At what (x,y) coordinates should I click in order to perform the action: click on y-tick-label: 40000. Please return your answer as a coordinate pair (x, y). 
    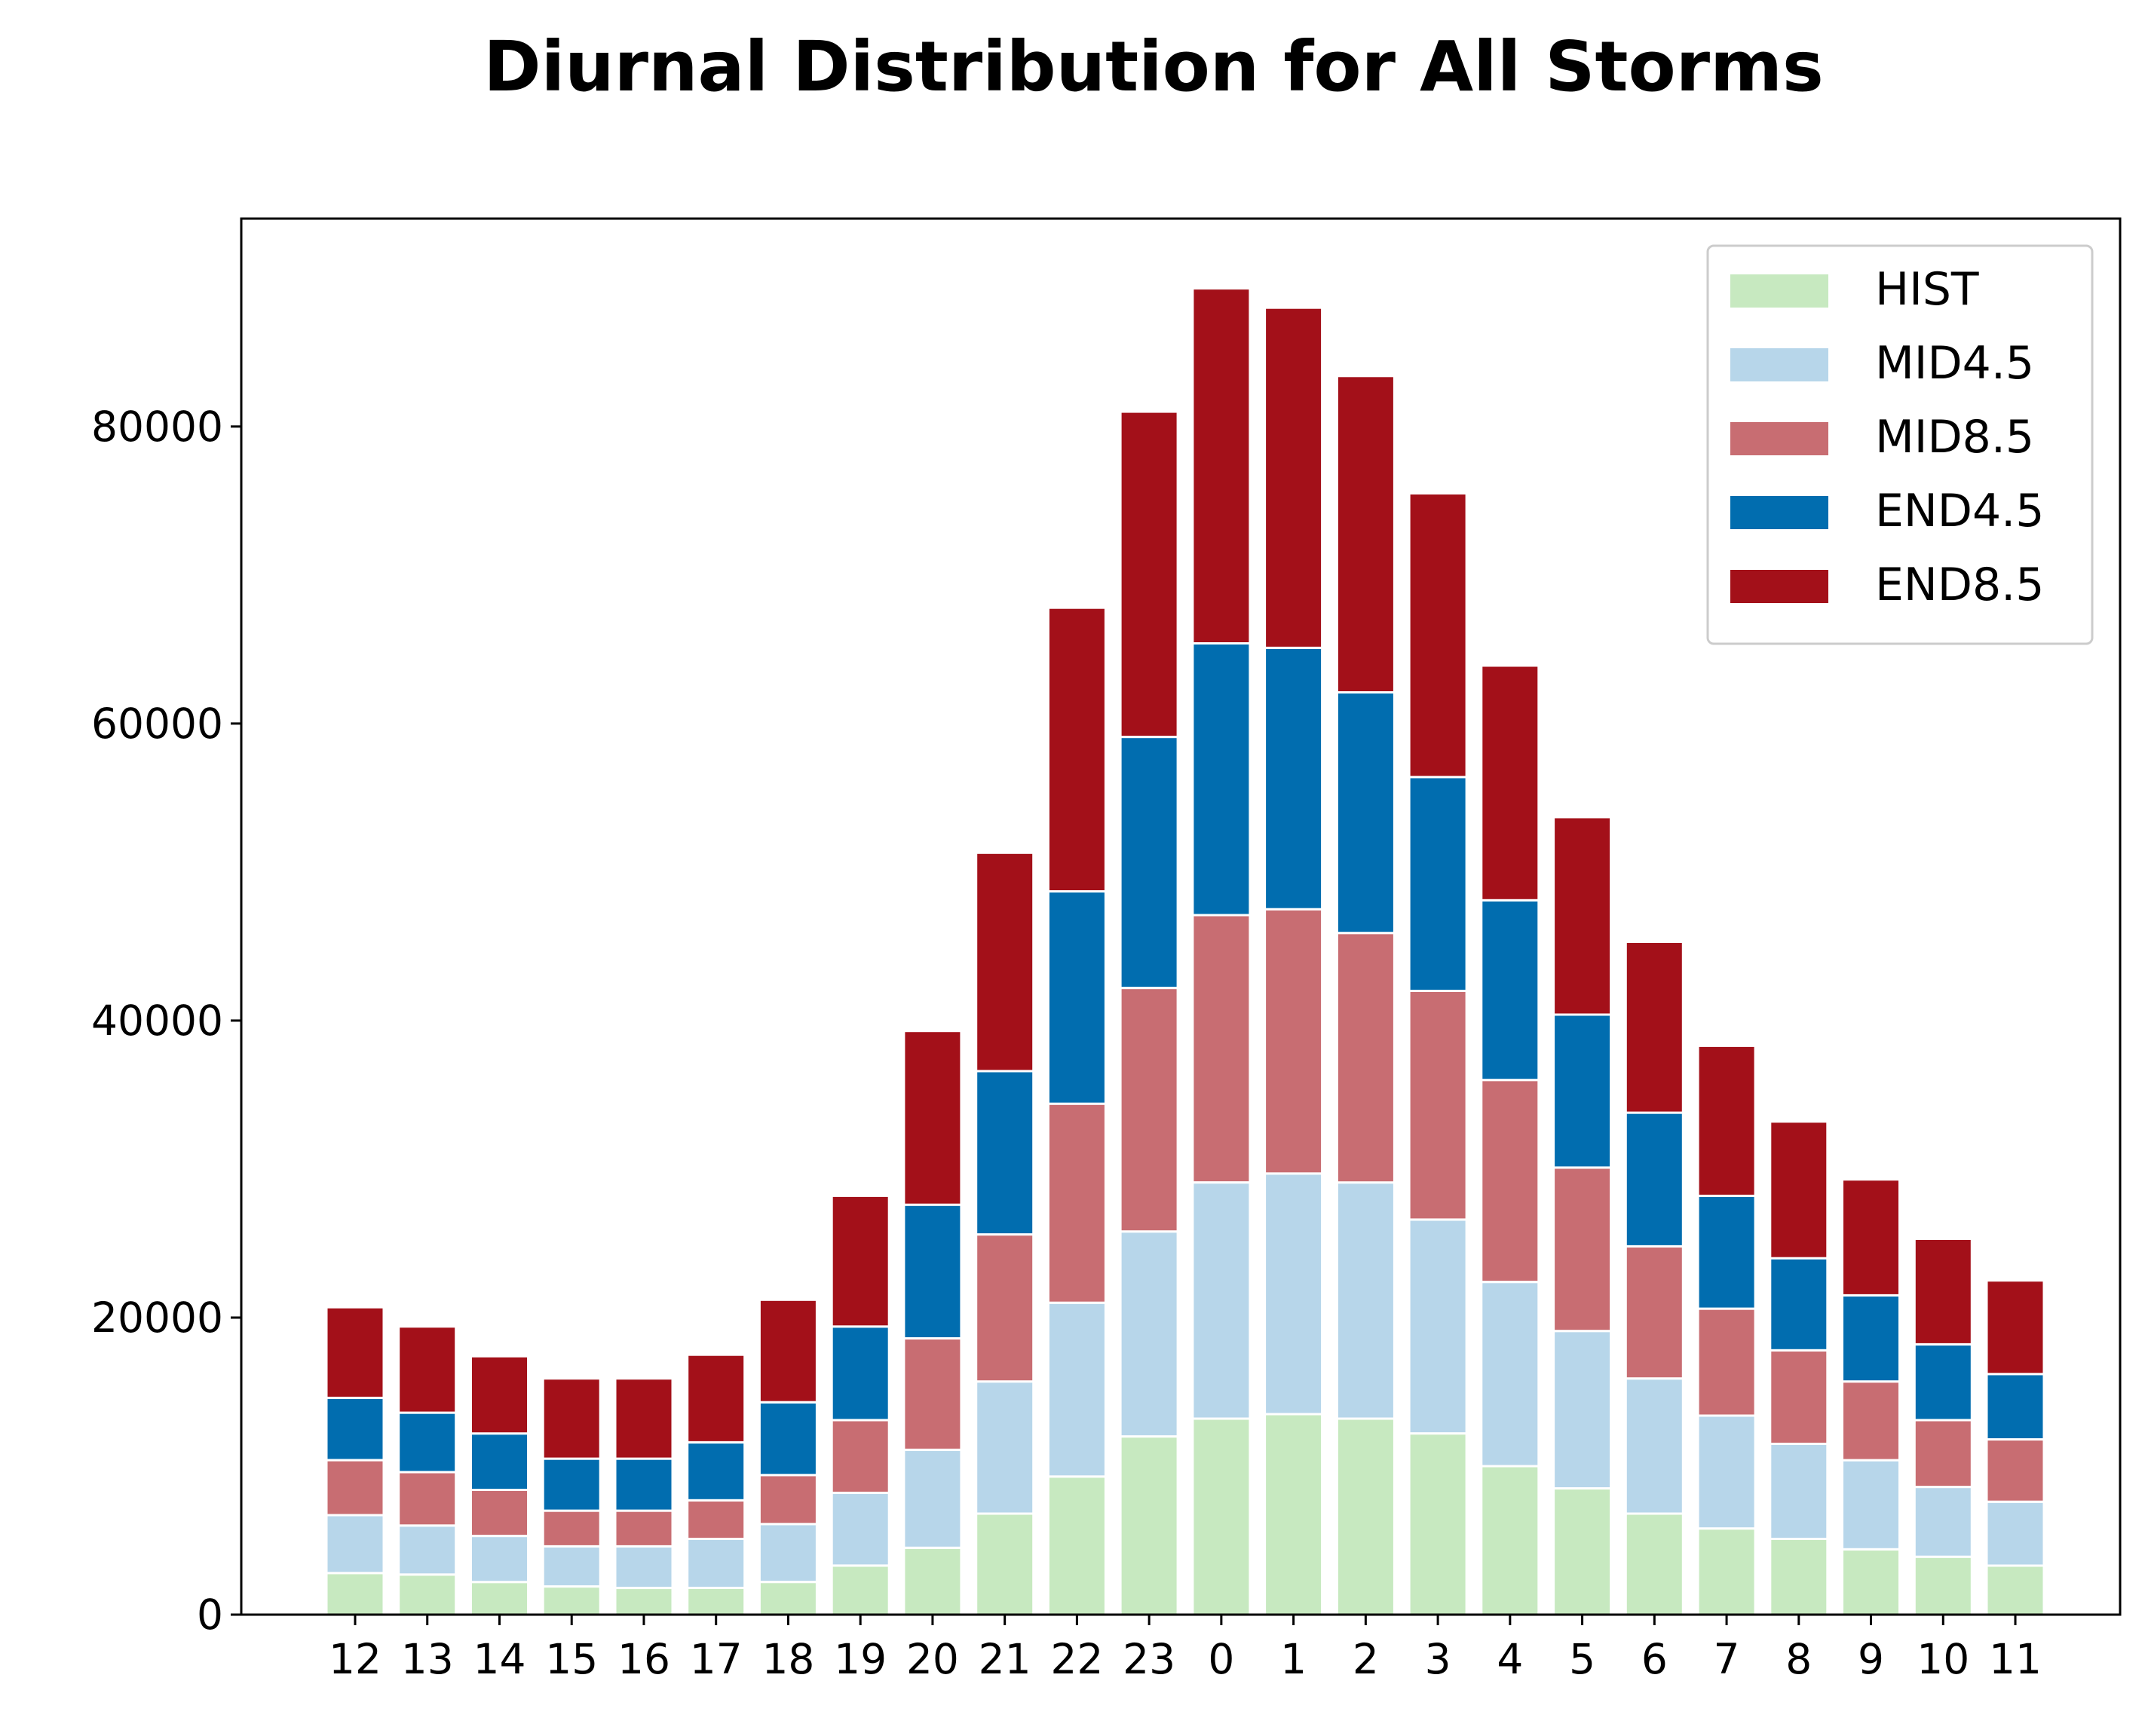
    Looking at the image, I should click on (157, 1021).